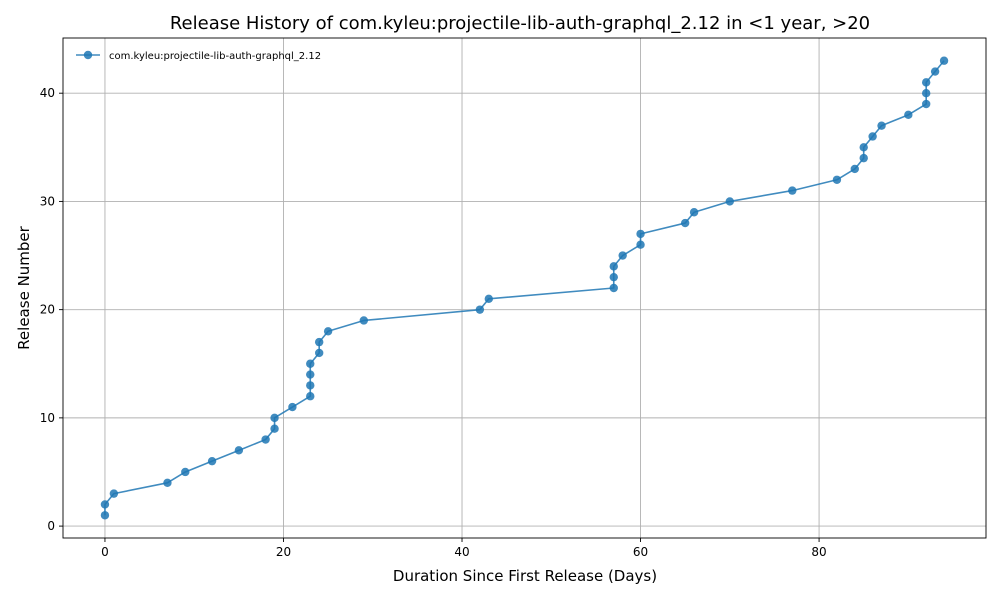 Image resolution: width=1000 pixels, height=600 pixels. Describe the element at coordinates (818, 552) in the screenshot. I see `x-tick-label: 80` at that location.